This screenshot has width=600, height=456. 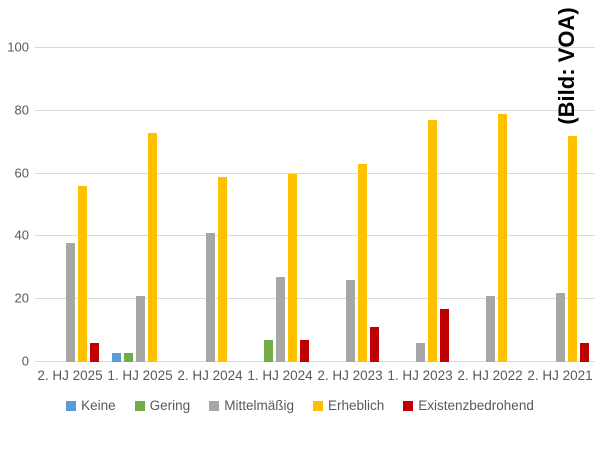 I want to click on bar-group-2-hj-2025, so click(x=70, y=205).